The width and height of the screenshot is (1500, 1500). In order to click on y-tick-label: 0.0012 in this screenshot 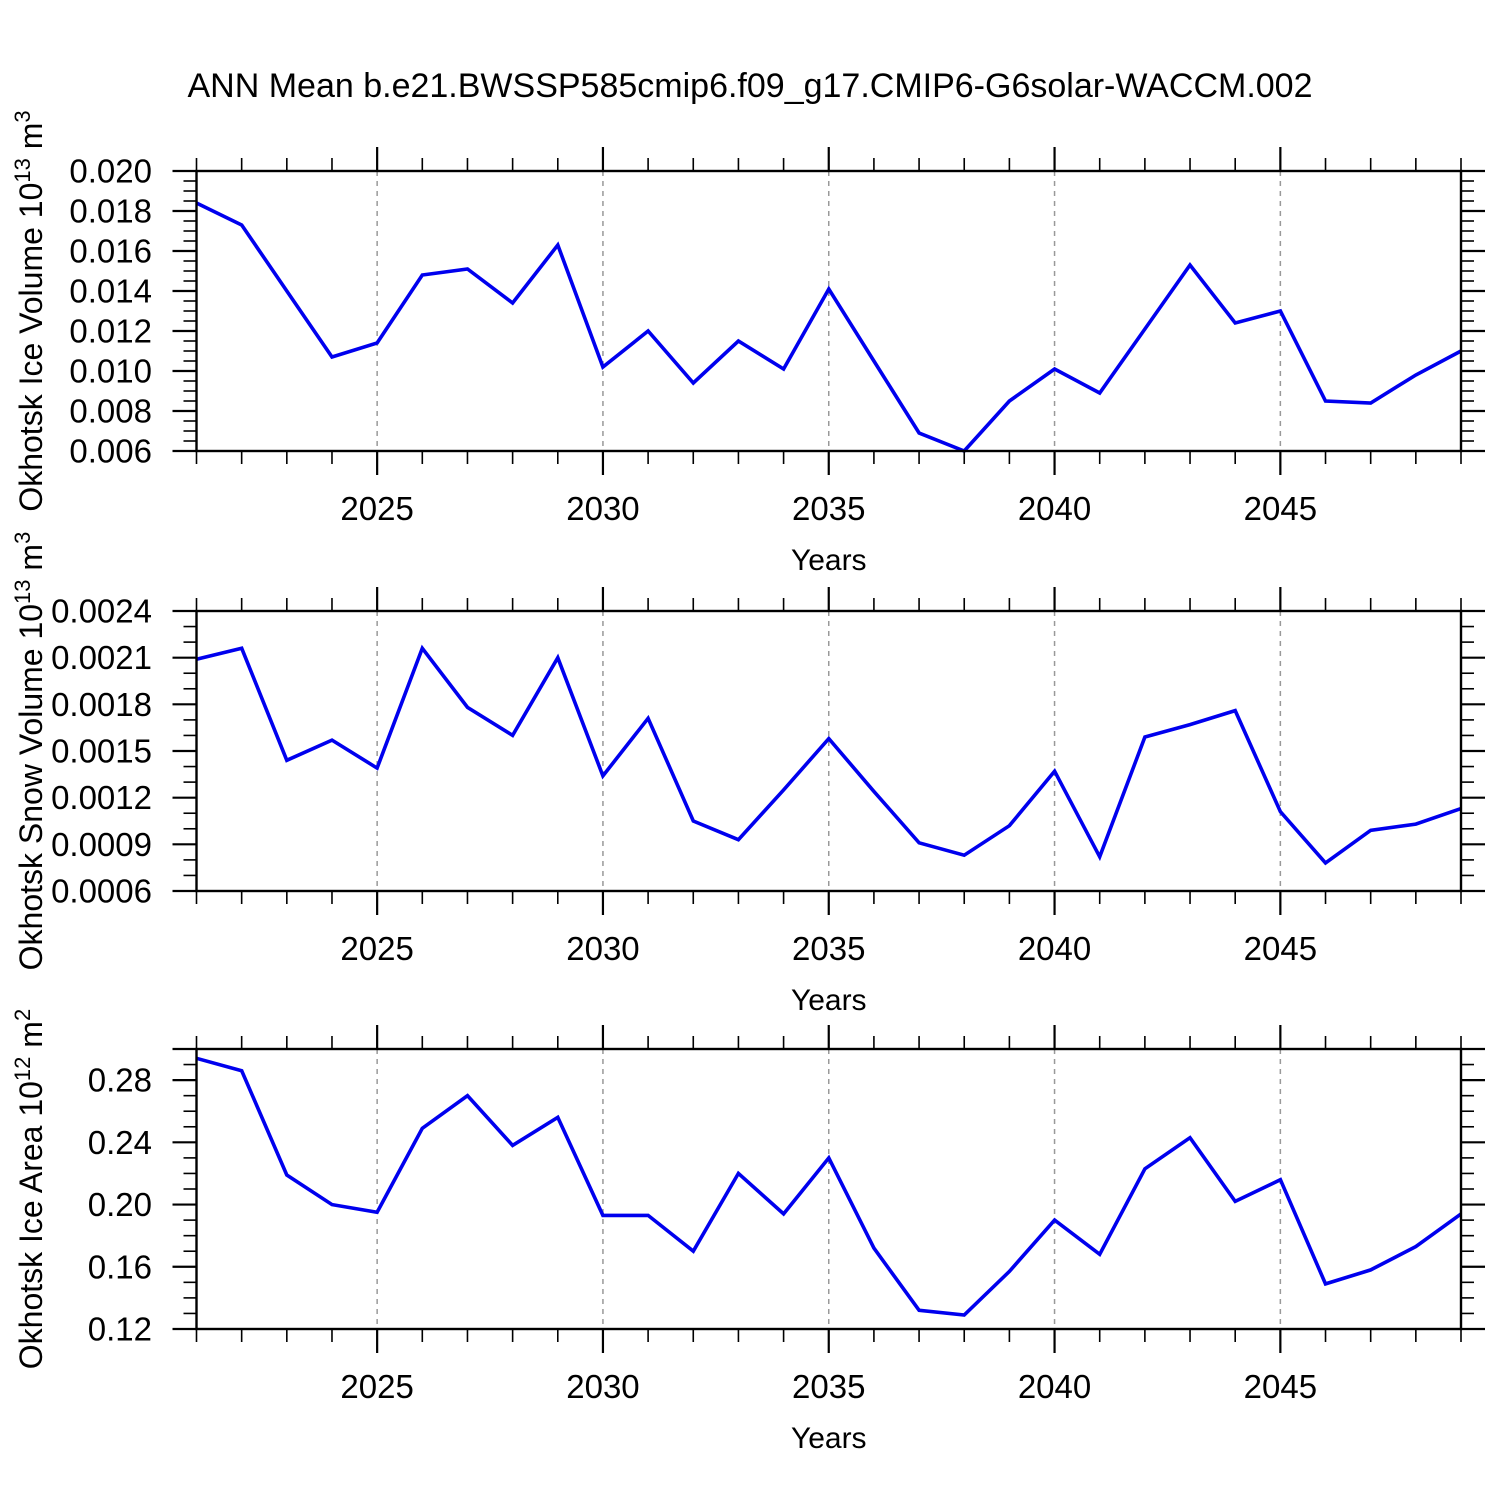, I will do `click(101, 797)`.